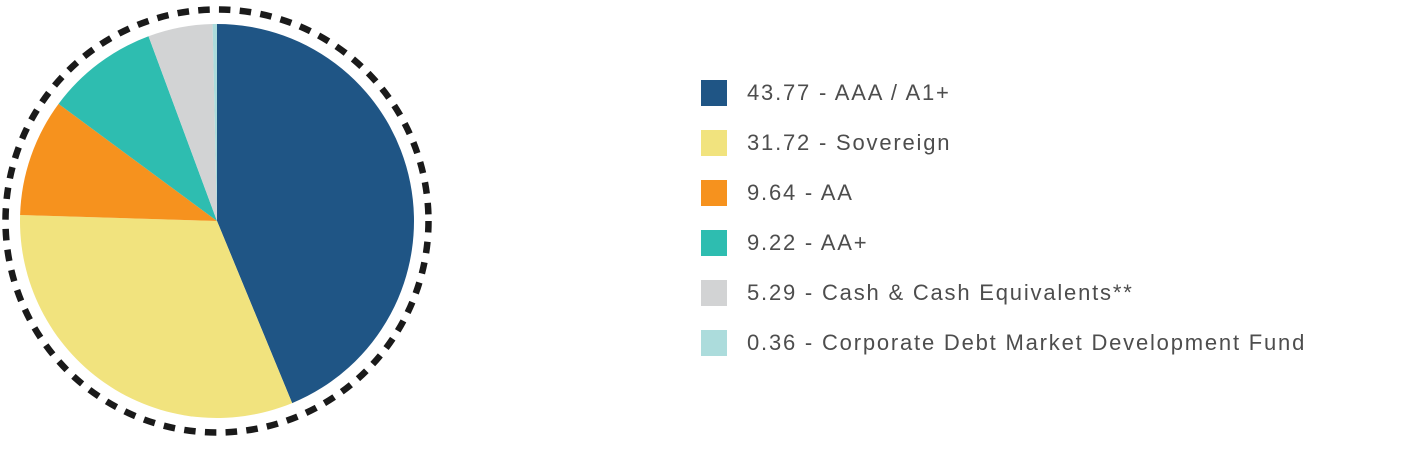  Describe the element at coordinates (940, 292) in the screenshot. I see `legend-label: 5.29 - Cash & Cash Equivalents**` at that location.